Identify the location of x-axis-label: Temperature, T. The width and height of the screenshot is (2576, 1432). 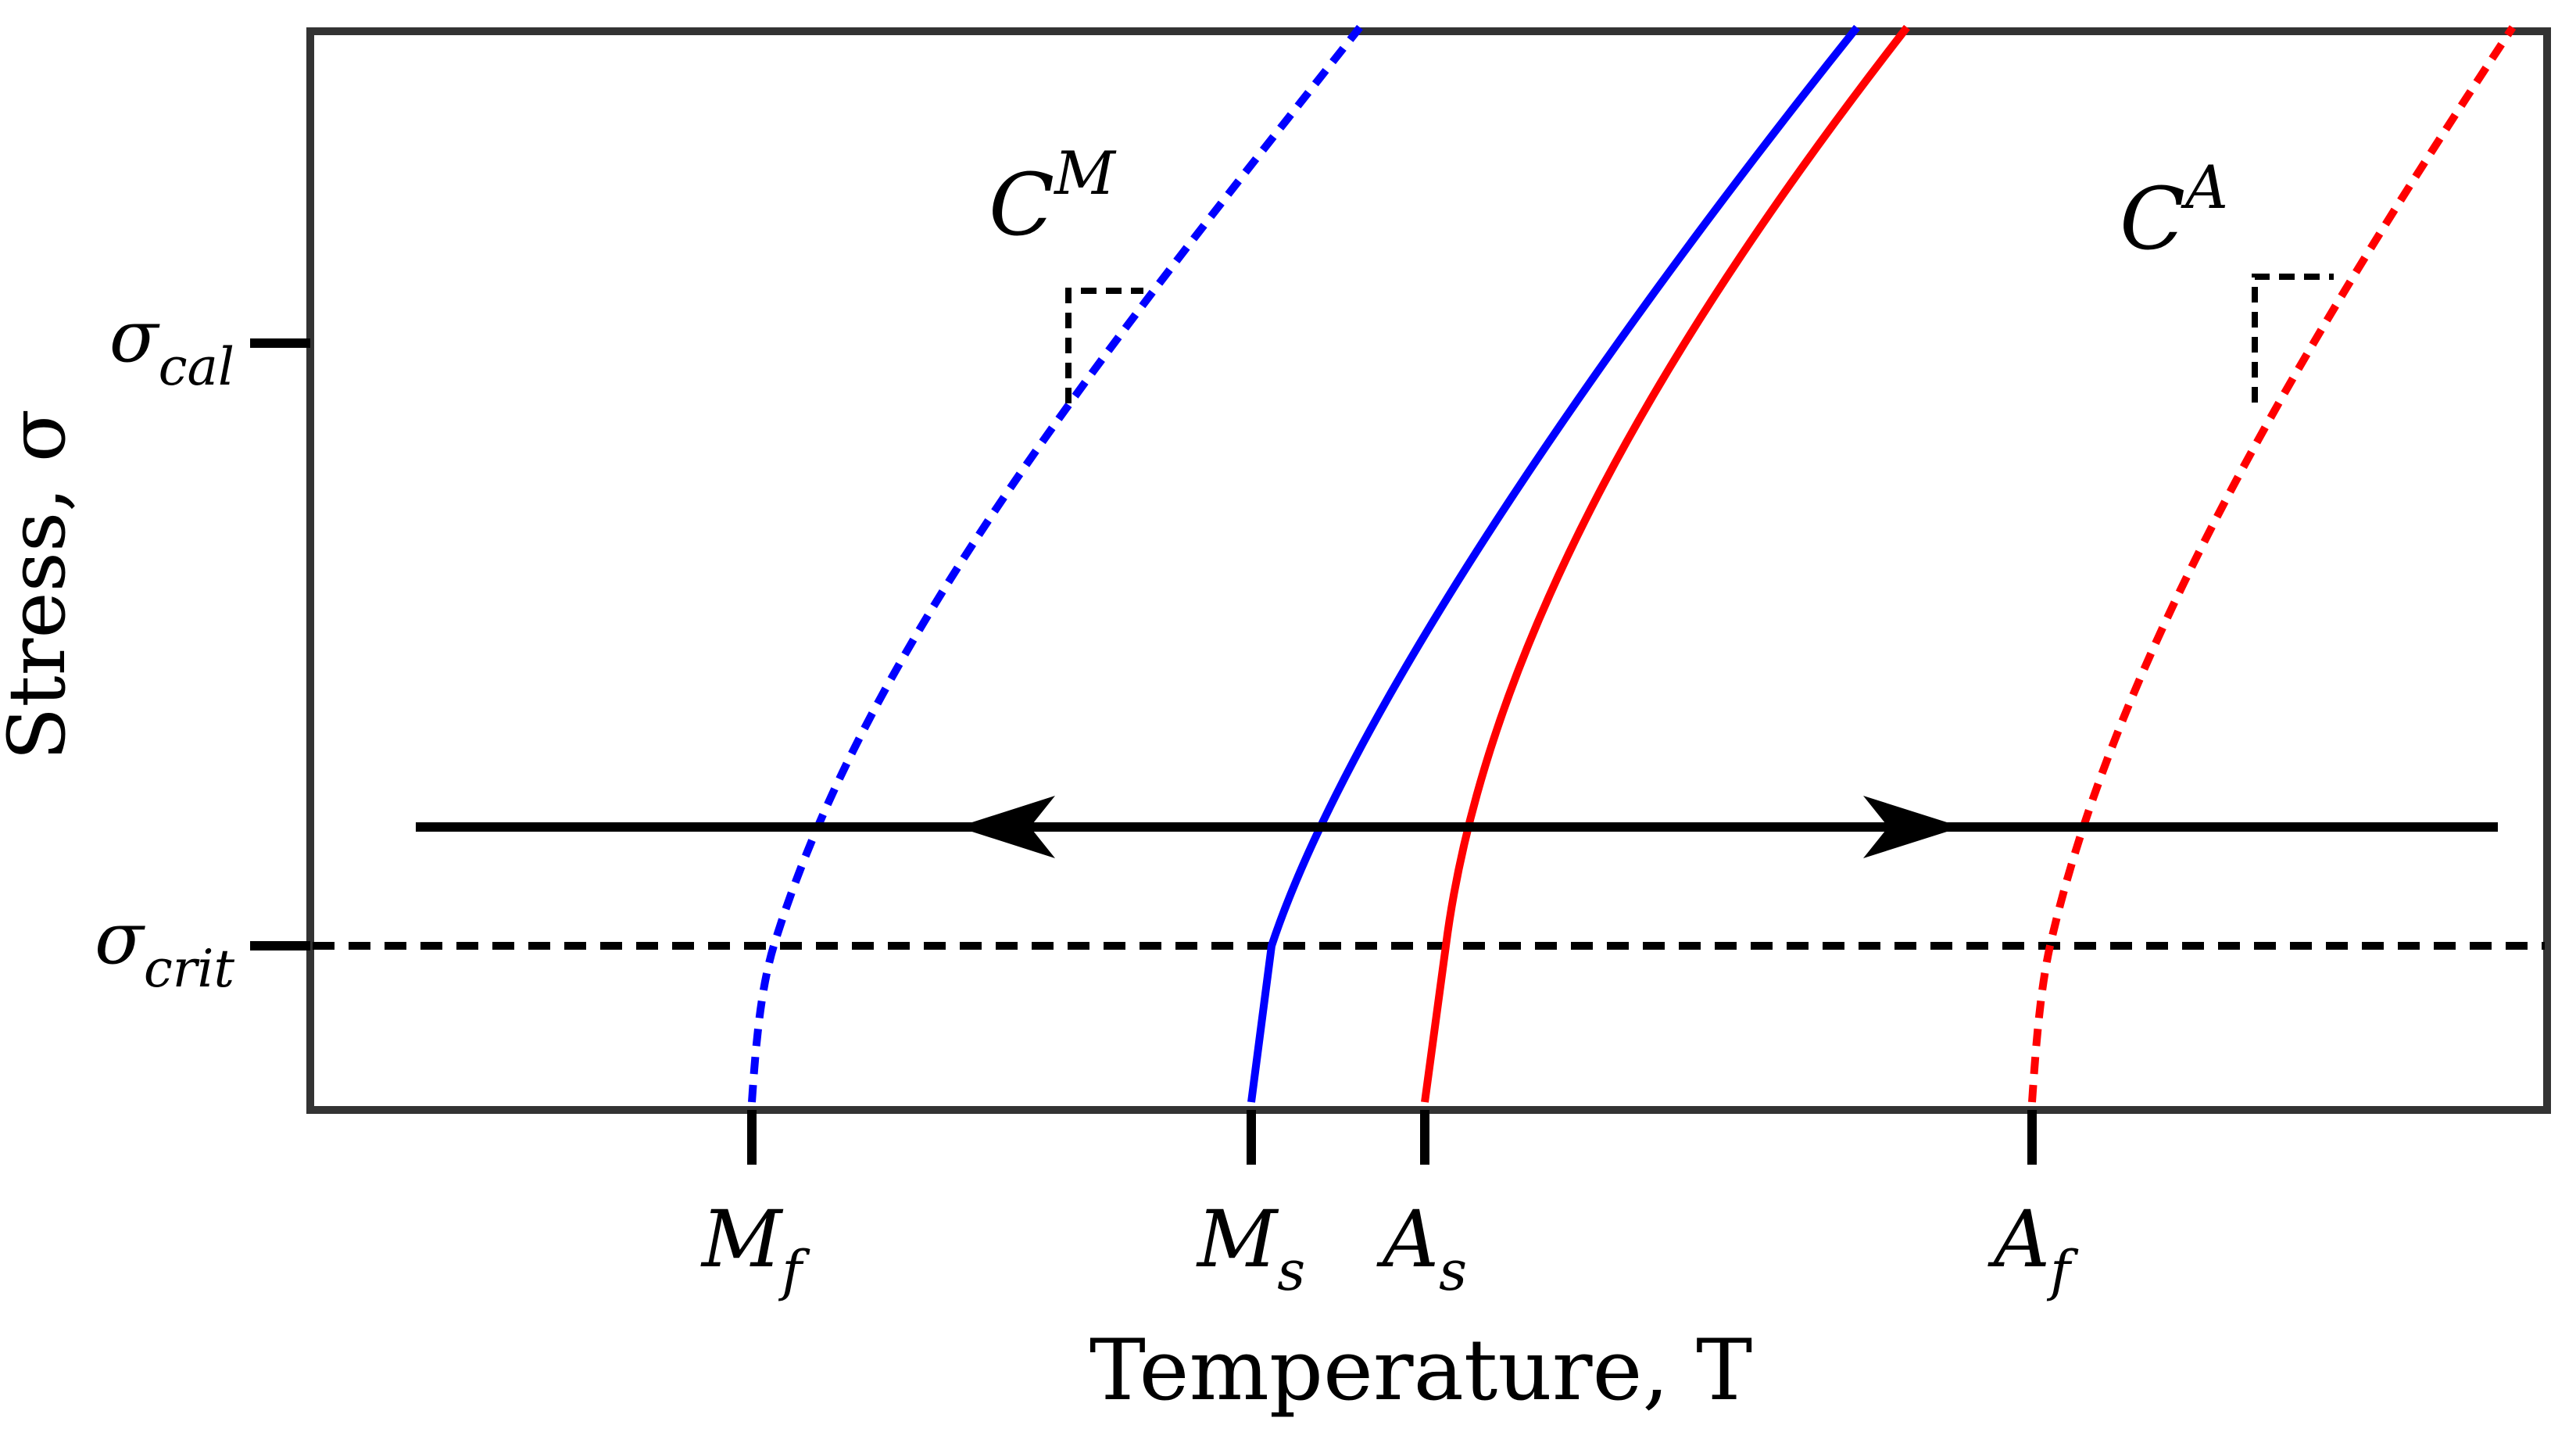
(1420, 1370).